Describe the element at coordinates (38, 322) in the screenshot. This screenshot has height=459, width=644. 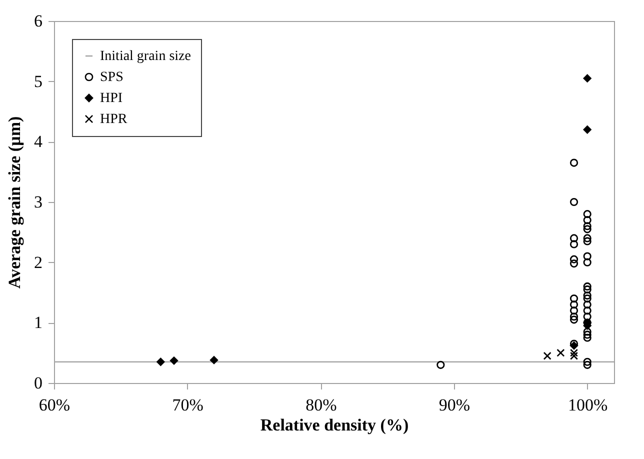
I see `y-tick-label: 1` at that location.